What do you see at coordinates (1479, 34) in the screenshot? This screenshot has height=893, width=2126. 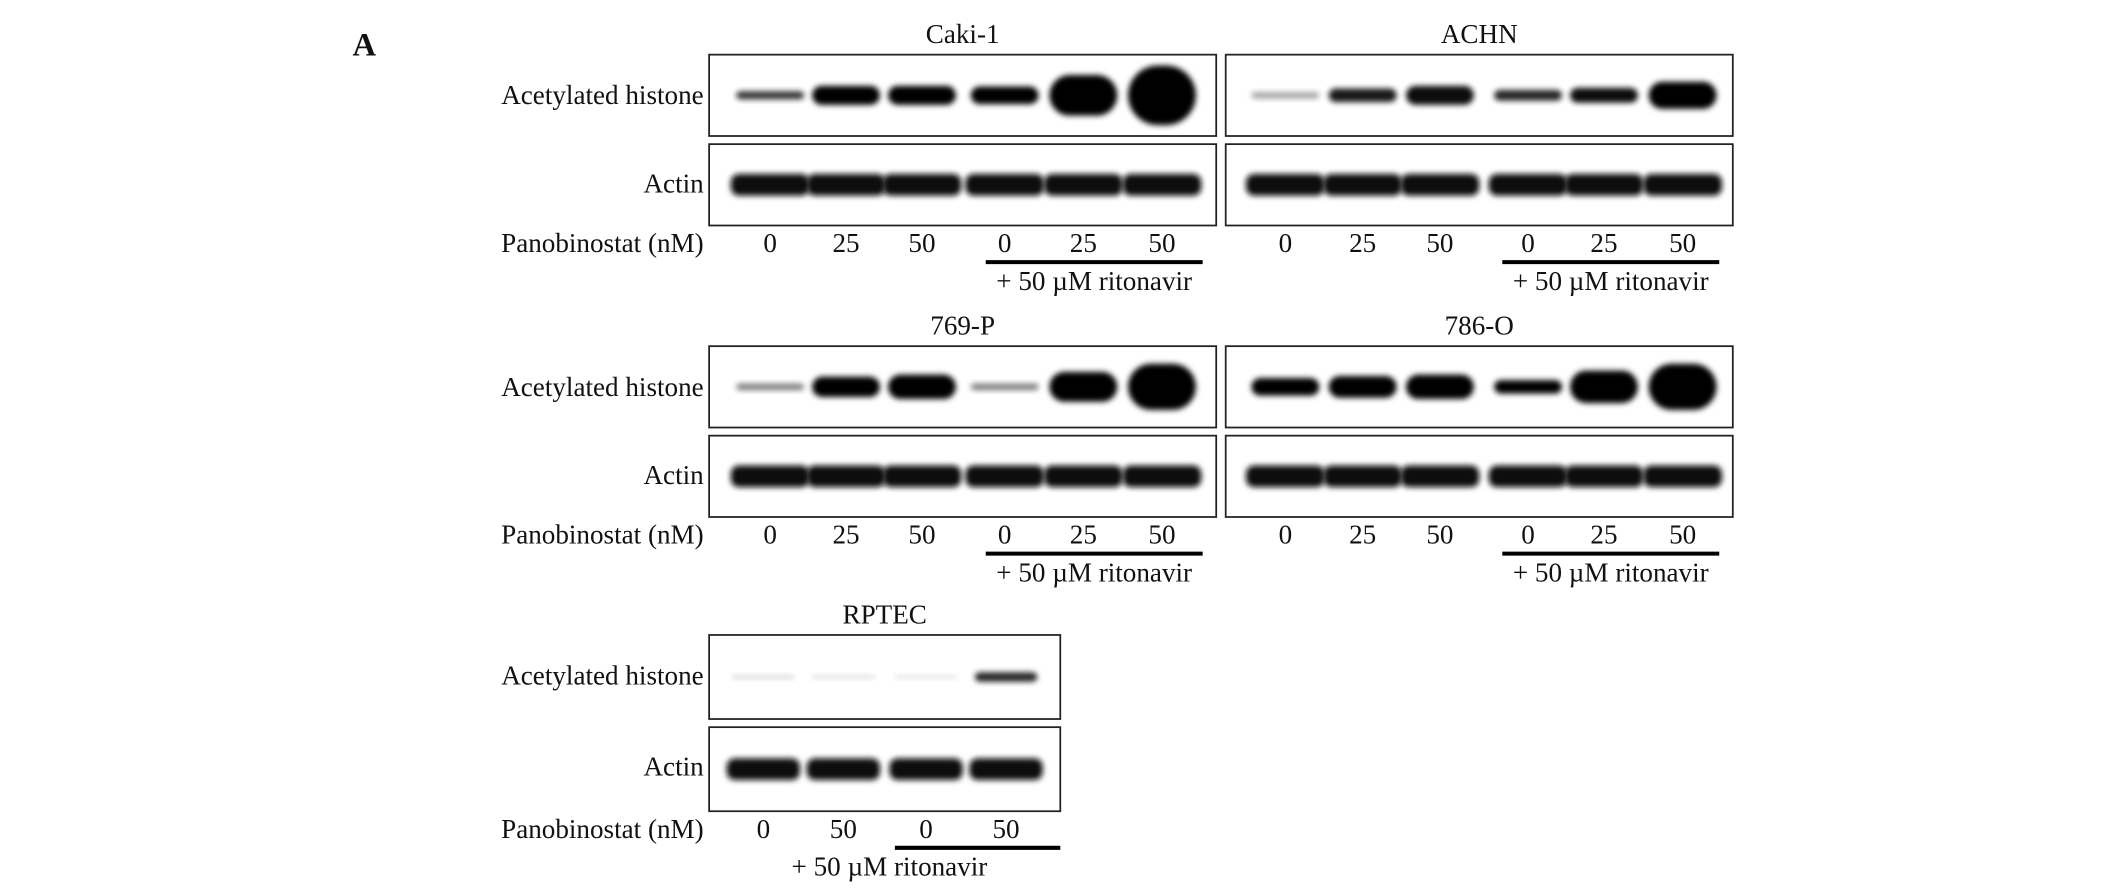 I see `blot-title: ACHN` at bounding box center [1479, 34].